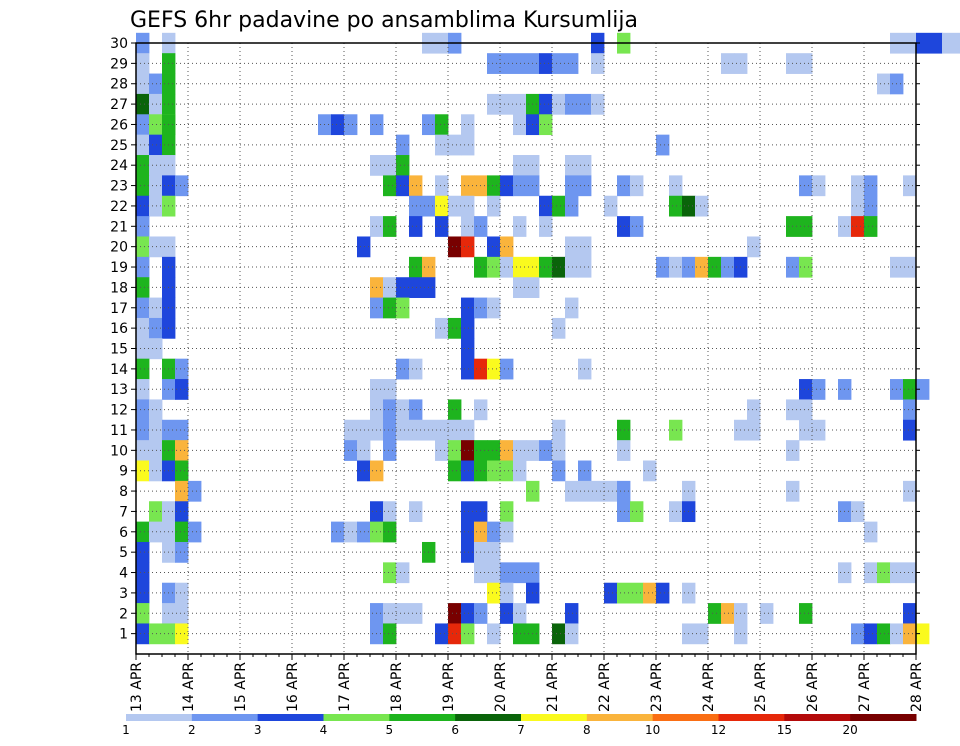  What do you see at coordinates (119, 288) in the screenshot?
I see `y-tick-label: 18` at bounding box center [119, 288].